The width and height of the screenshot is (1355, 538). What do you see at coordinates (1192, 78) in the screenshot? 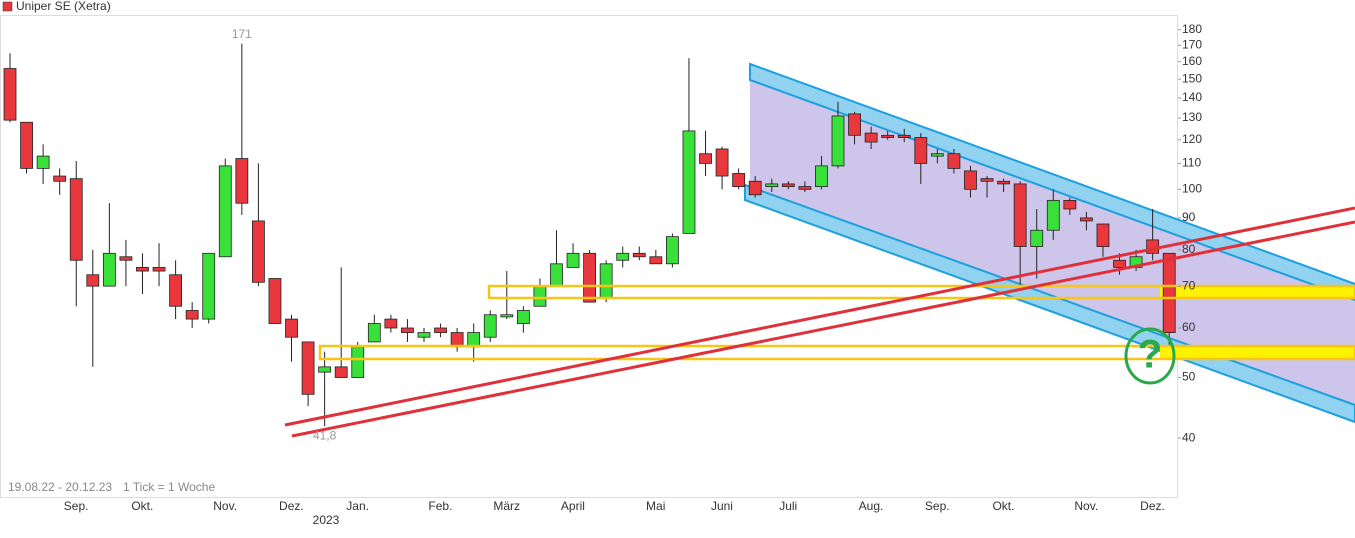
I see `y-tick-label: 150` at bounding box center [1192, 78].